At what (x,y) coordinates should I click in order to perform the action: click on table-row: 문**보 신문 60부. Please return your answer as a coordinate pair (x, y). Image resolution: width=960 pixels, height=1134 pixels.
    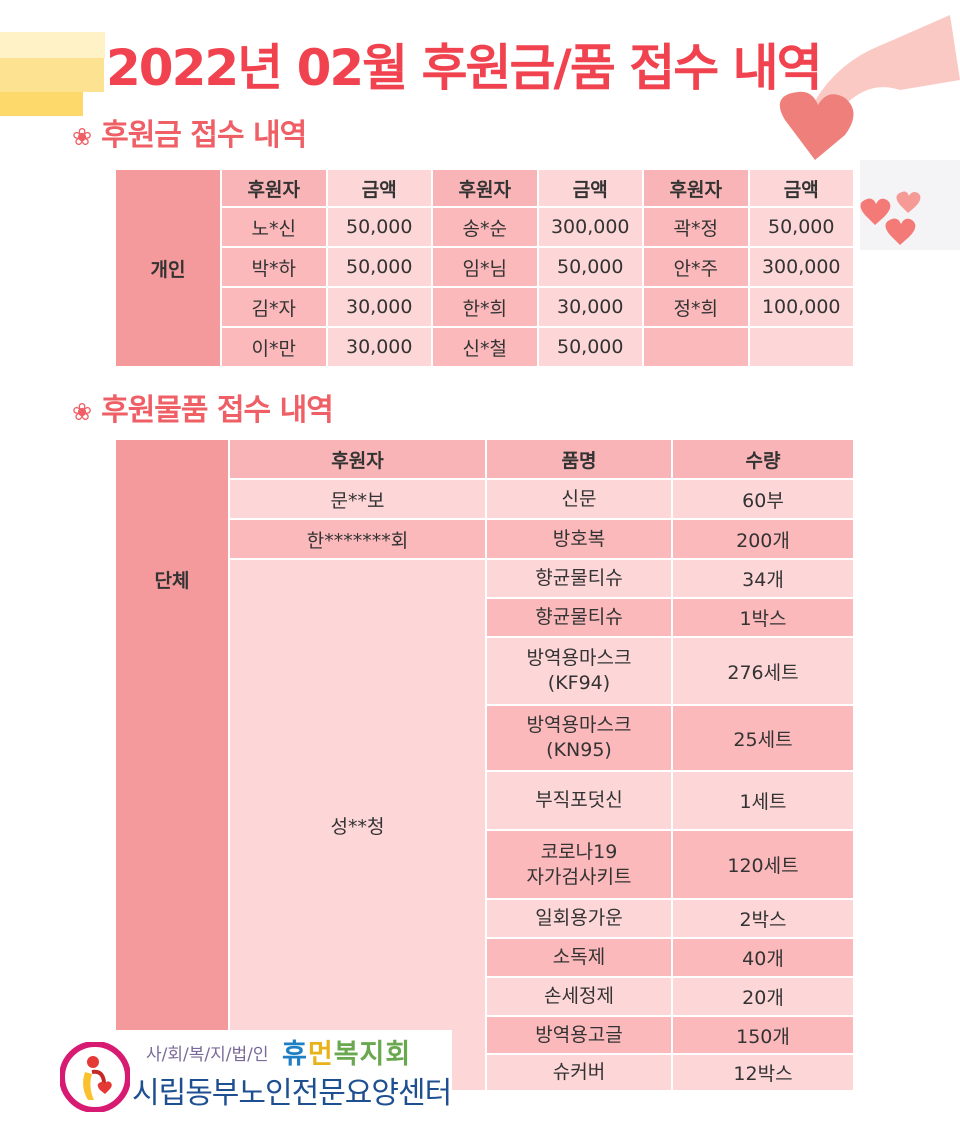
    Looking at the image, I should click on (484, 499).